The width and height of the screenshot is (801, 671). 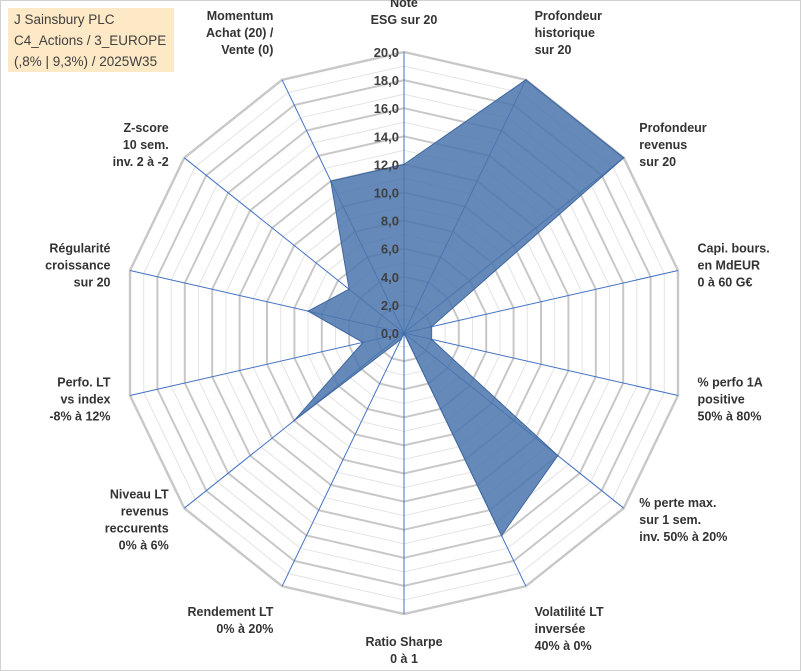 I want to click on axis-label-line: 40% à 0%, so click(x=563, y=646).